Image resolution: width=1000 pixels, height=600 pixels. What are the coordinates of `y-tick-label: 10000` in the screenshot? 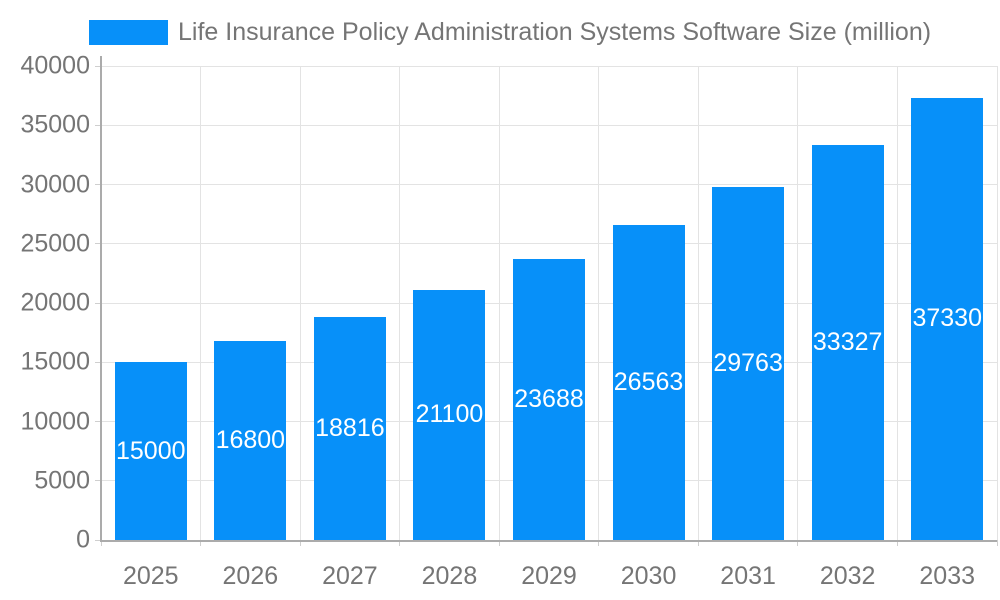 It's located at (55, 421).